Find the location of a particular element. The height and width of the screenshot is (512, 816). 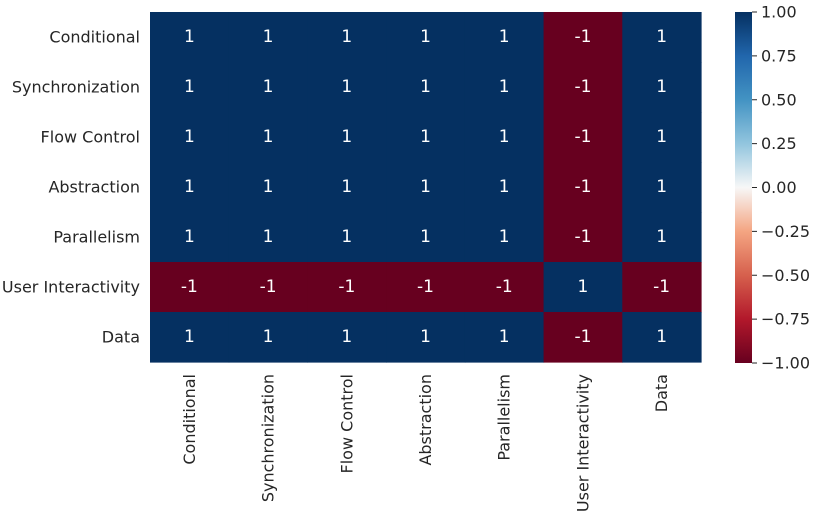

heatmap-cell-user-interactivity-user-interactivity is located at coordinates (583, 287).